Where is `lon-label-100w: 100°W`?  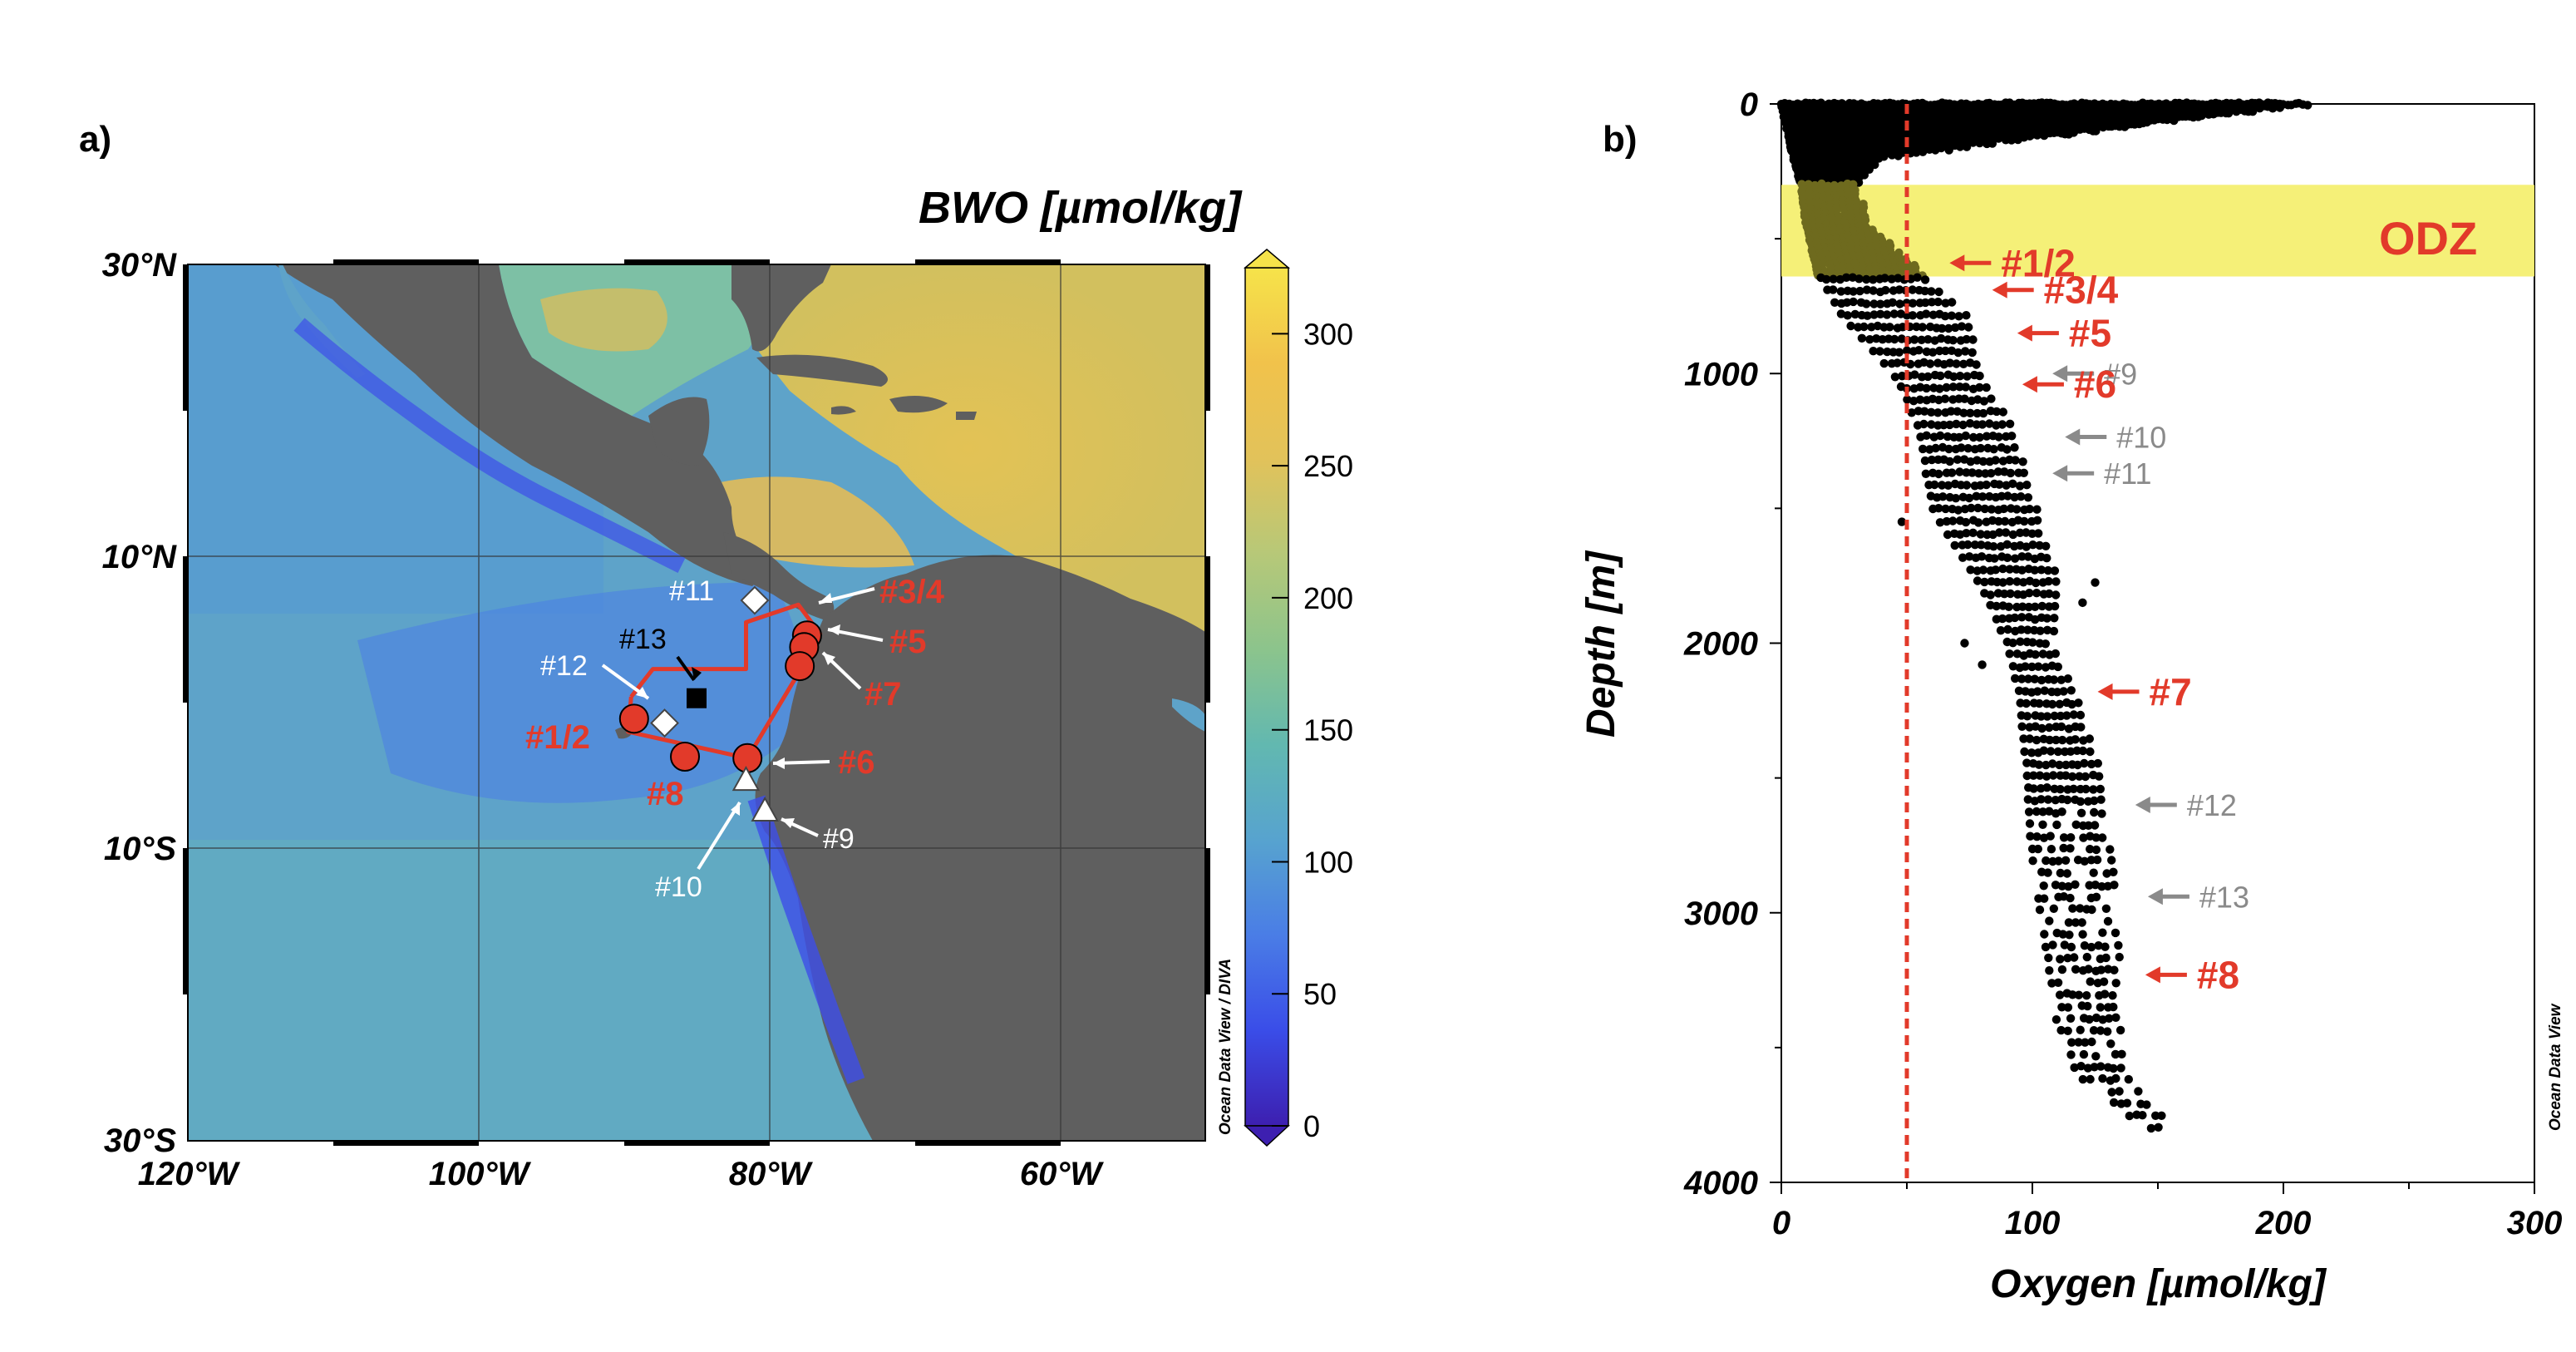 lon-label-100w: 100°W is located at coordinates (480, 1174).